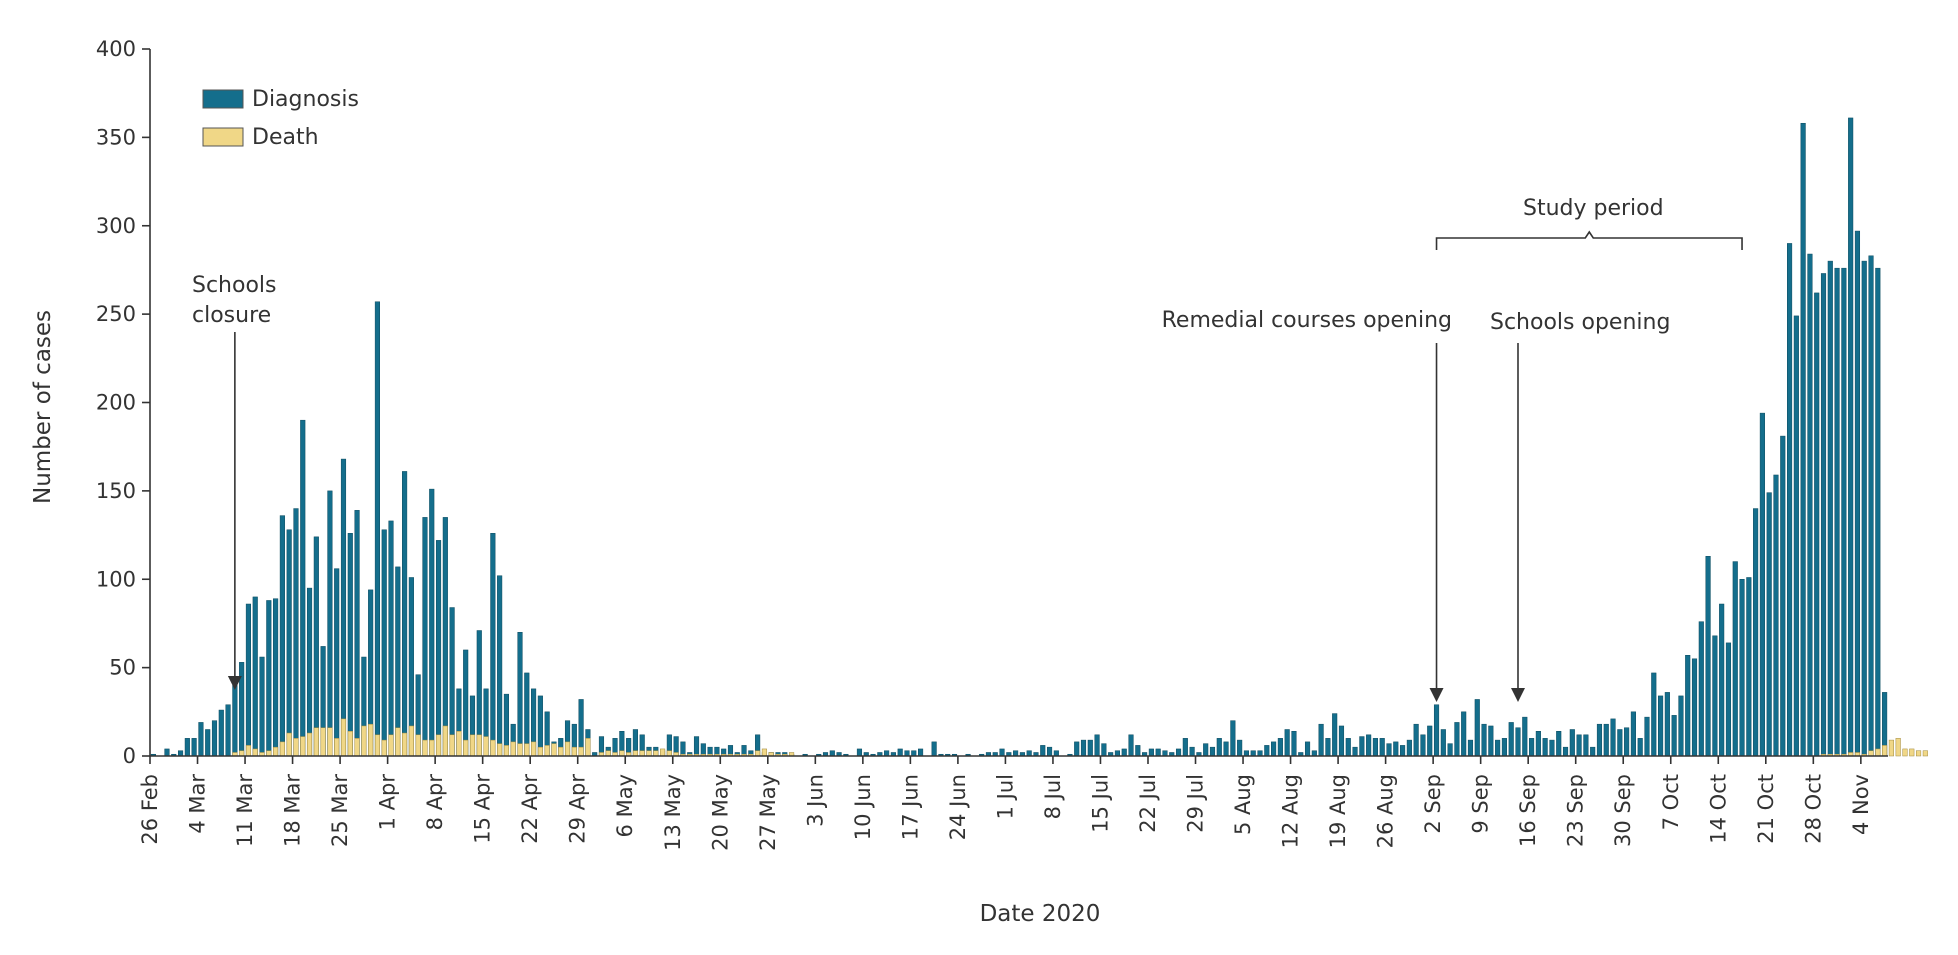 This screenshot has width=1958, height=955. What do you see at coordinates (116, 49) in the screenshot?
I see `y-tick-label: 400` at bounding box center [116, 49].